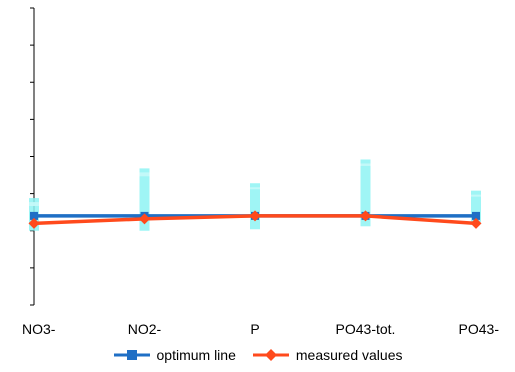 This screenshot has width=515, height=372. Describe the element at coordinates (39, 329) in the screenshot. I see `x-tick-label-0: NO3-` at that location.